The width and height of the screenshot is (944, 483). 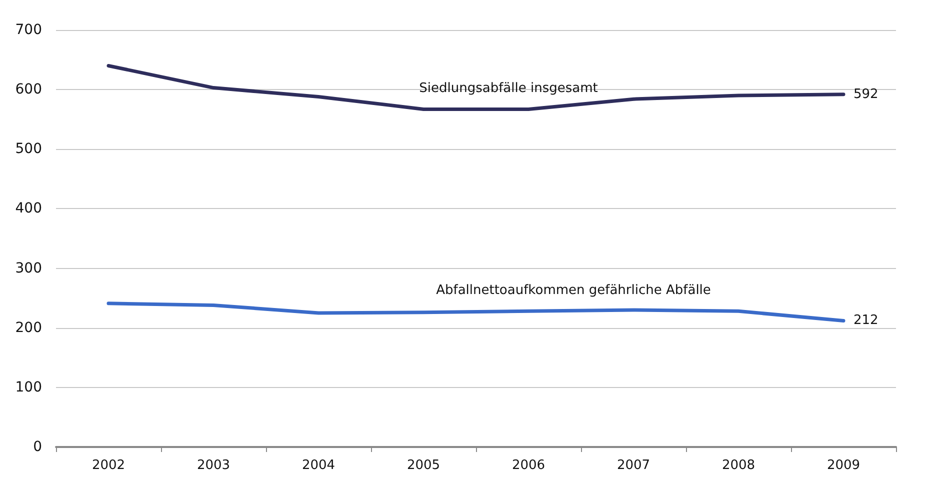 What do you see at coordinates (739, 465) in the screenshot?
I see `x-tick-label: 2008` at bounding box center [739, 465].